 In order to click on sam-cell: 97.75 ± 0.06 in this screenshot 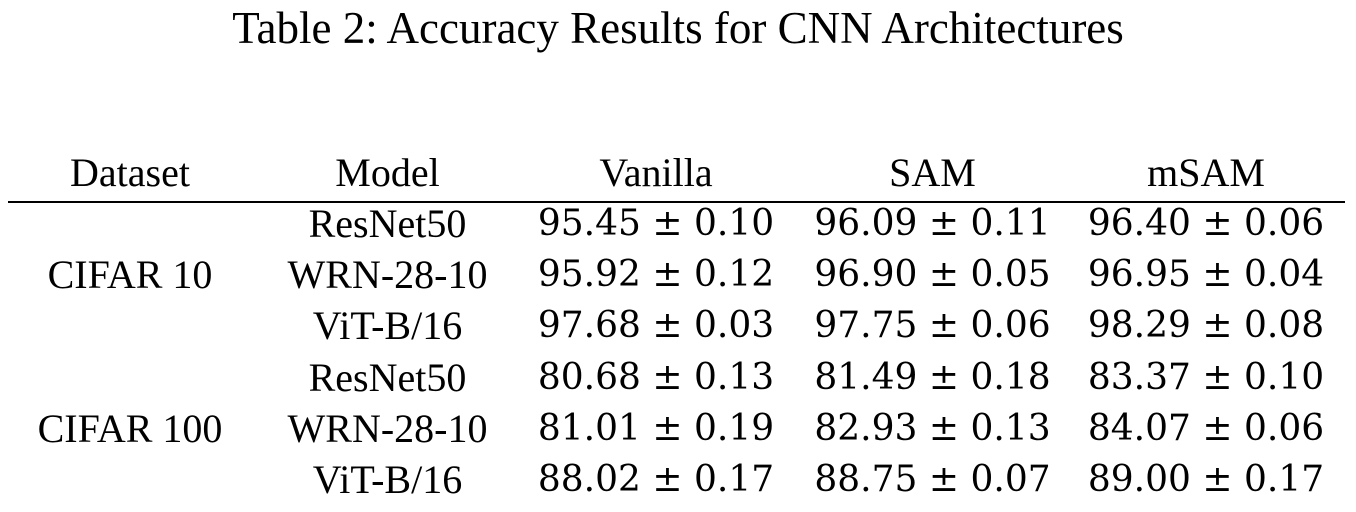, I will do `click(932, 325)`.